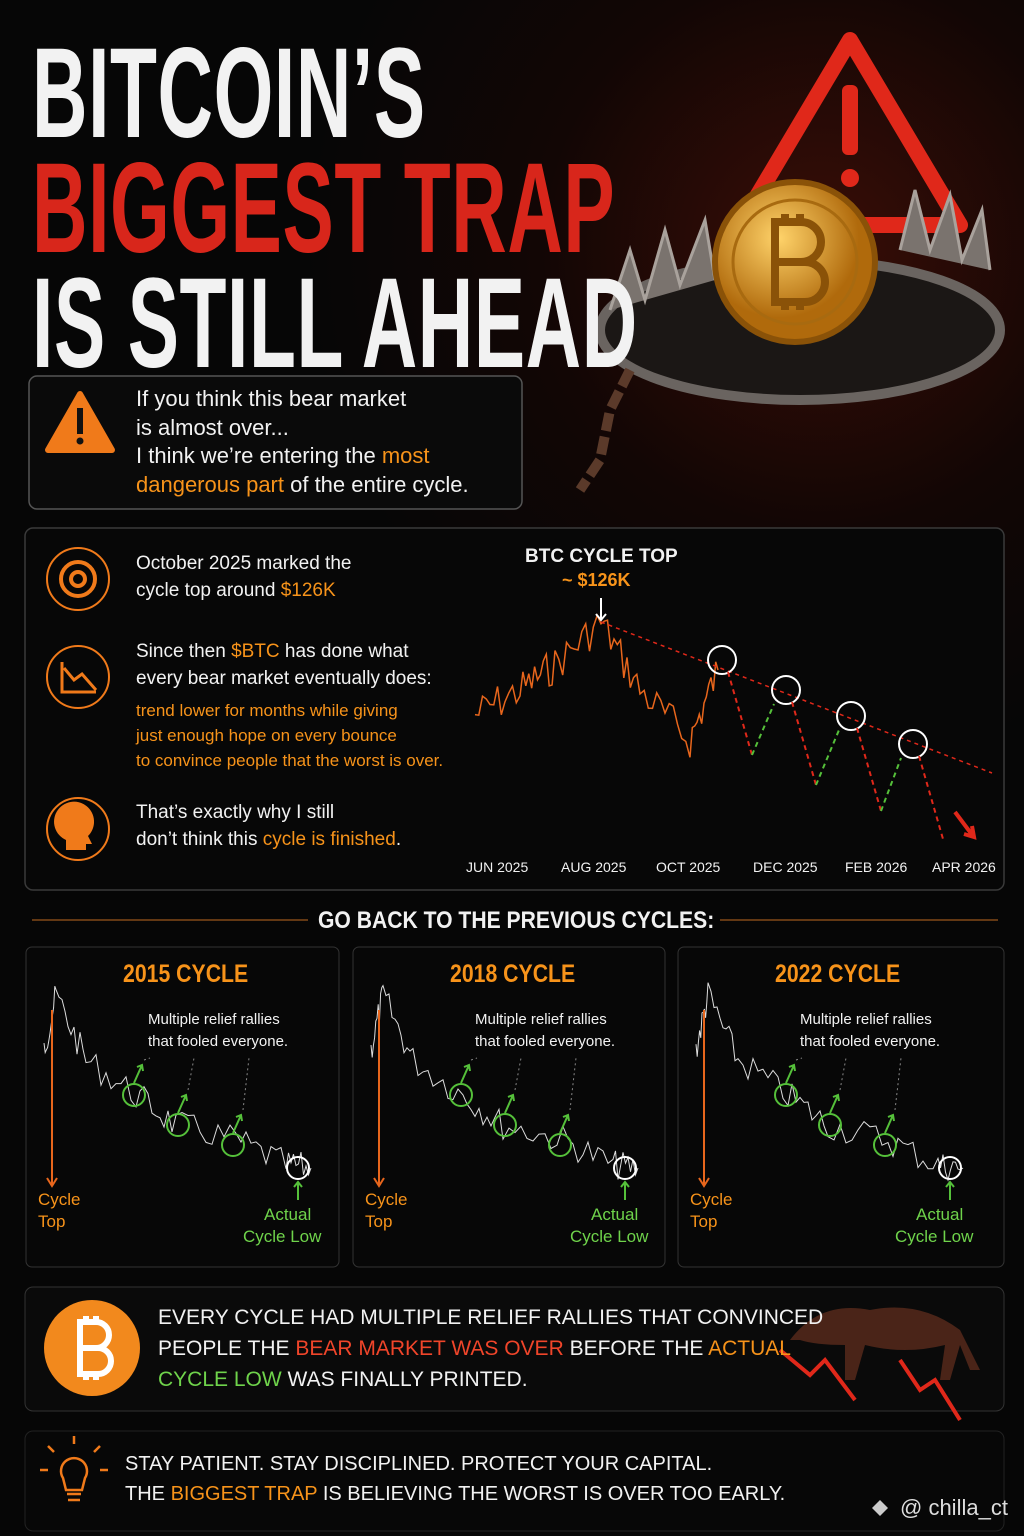 The image size is (1024, 1536). Describe the element at coordinates (148, 1494) in the screenshot. I see `footer-text: THE` at that location.